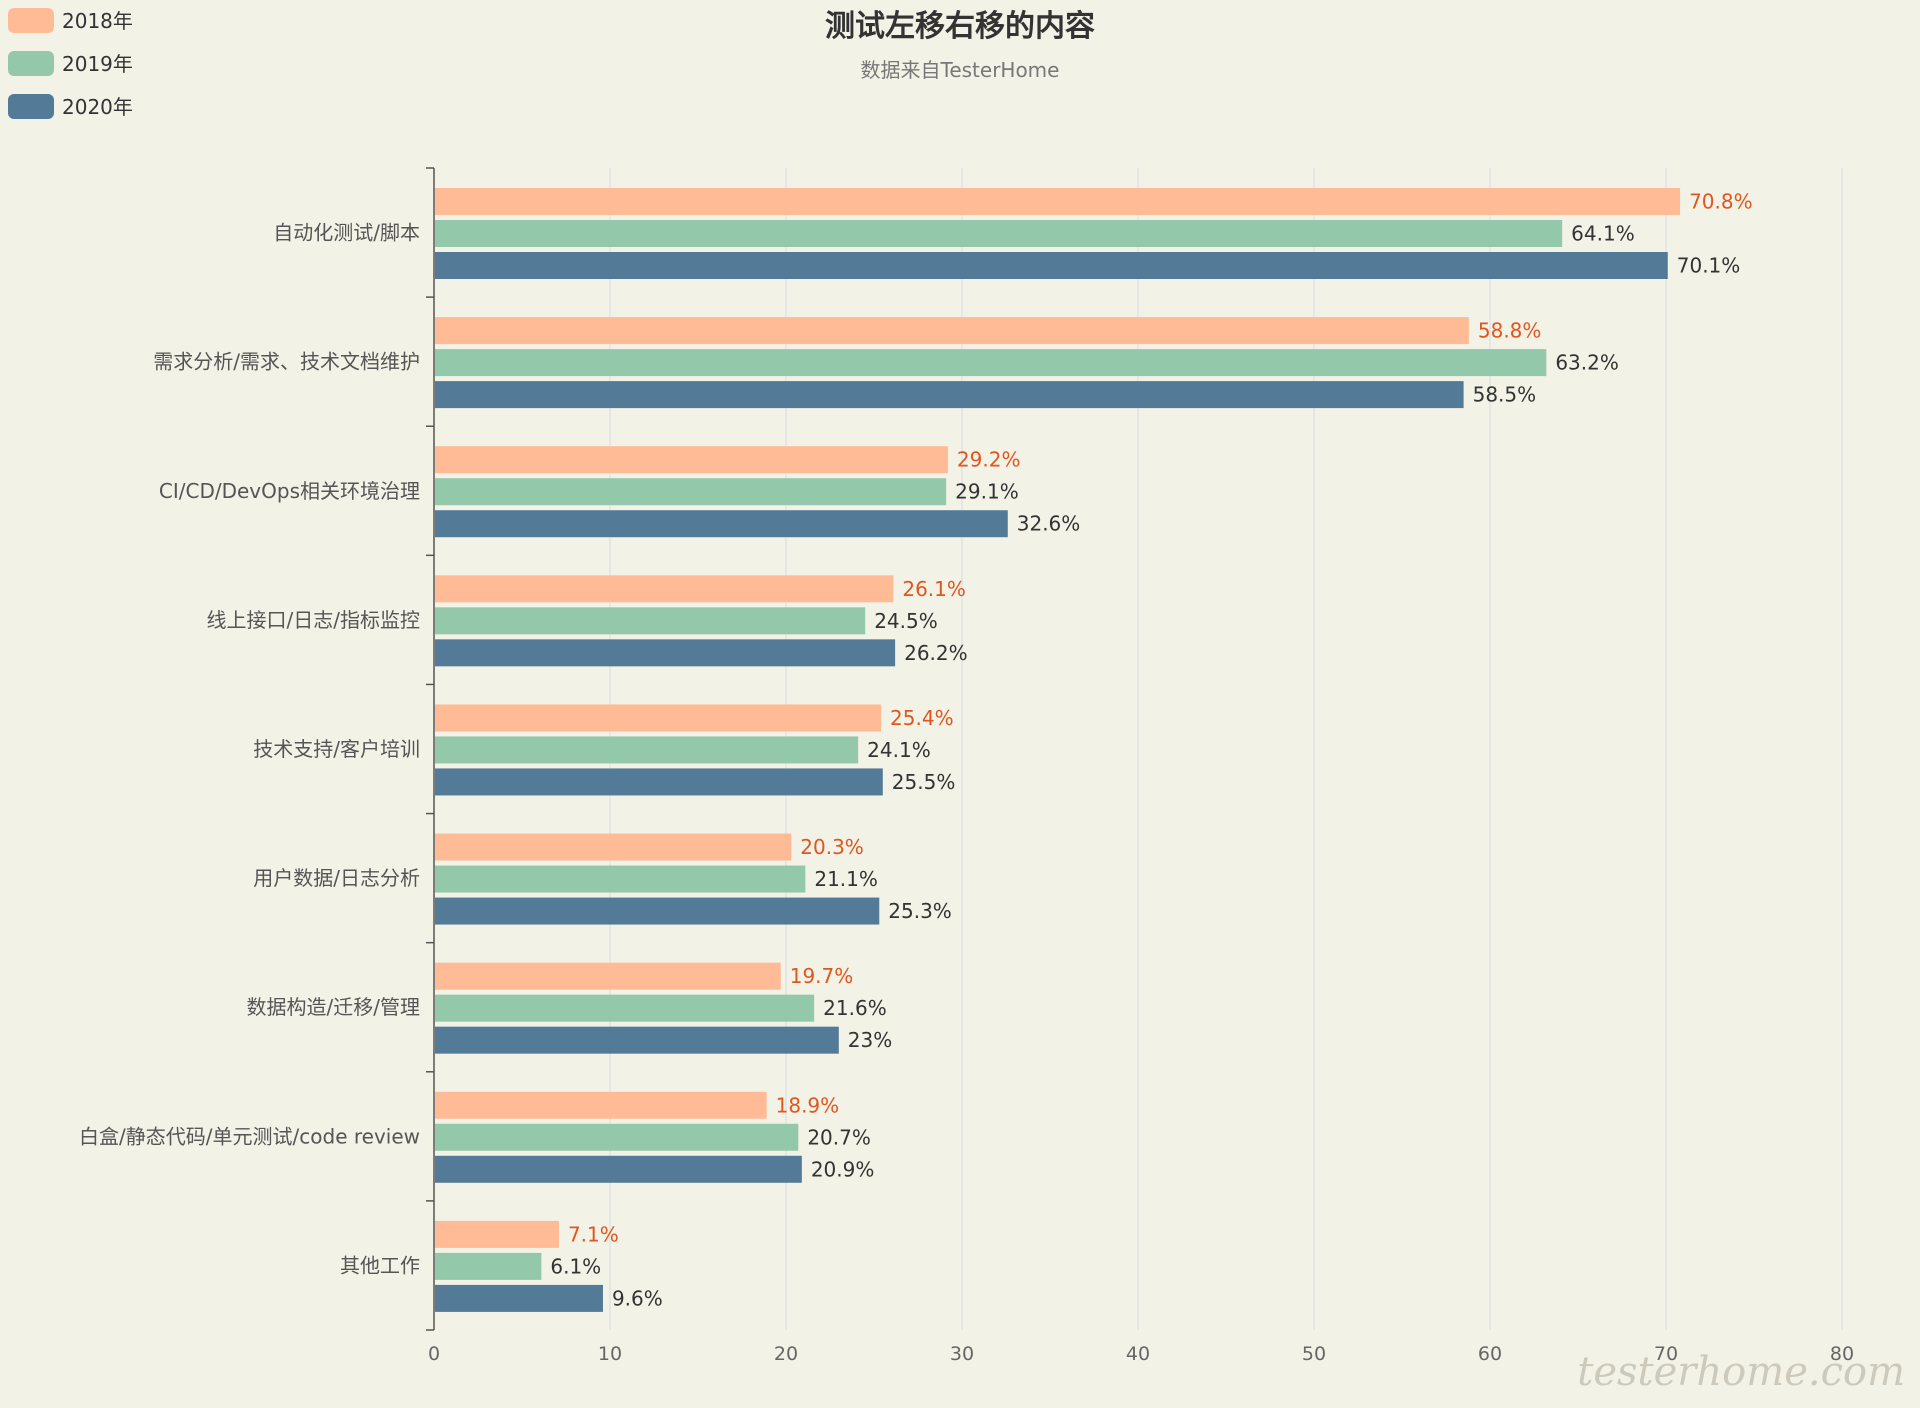  What do you see at coordinates (870, 1040) in the screenshot?
I see `value-label-6-2: 23%` at bounding box center [870, 1040].